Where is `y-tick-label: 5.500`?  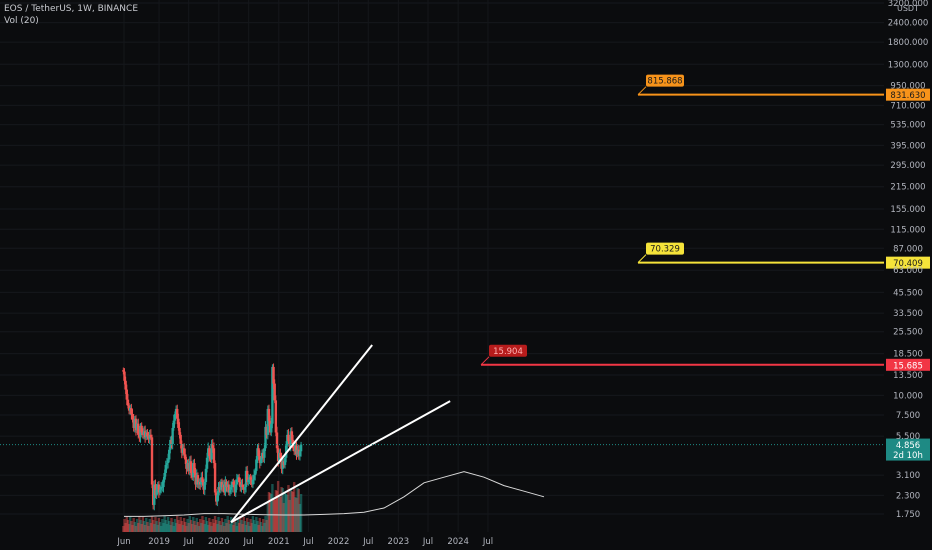
y-tick-label: 5.500 is located at coordinates (908, 437).